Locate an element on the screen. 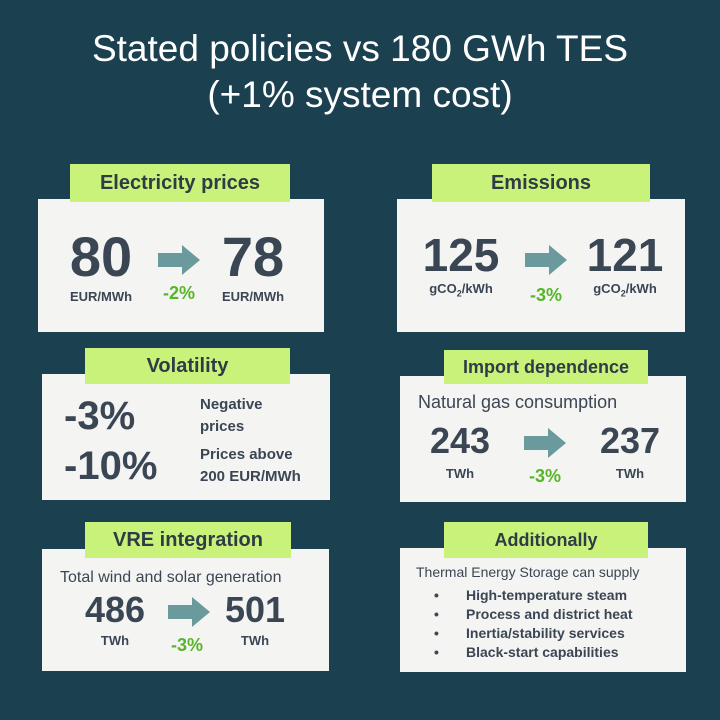 This screenshot has height=720, width=720. electricity-change: -2% is located at coordinates (178, 293).